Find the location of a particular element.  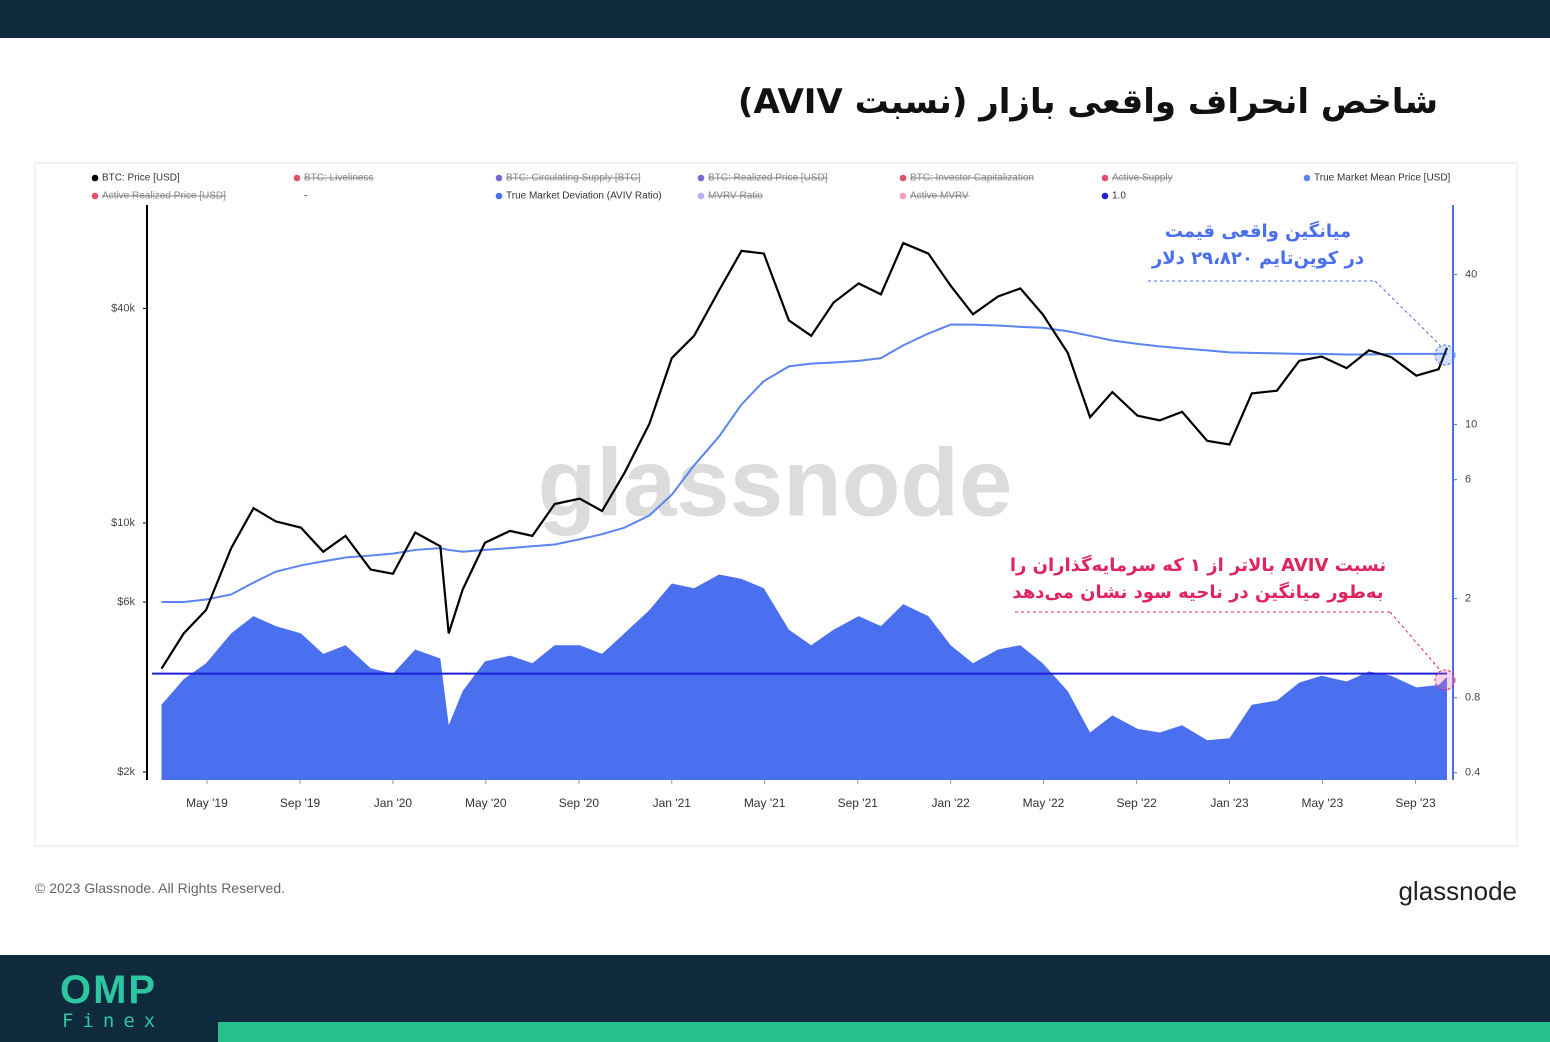

y2-tick-label: 6 is located at coordinates (1468, 480).